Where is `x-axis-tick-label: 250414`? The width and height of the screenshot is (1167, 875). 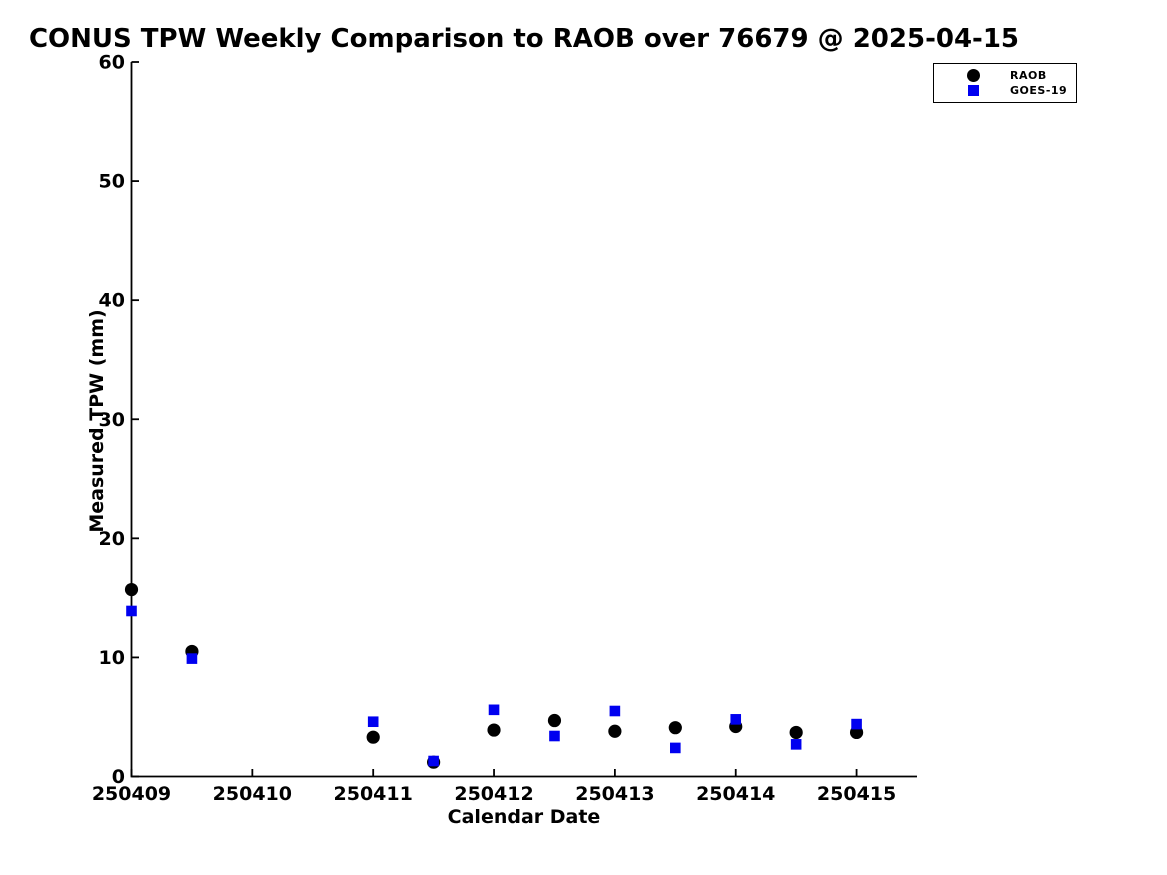
x-axis-tick-label: 250414 is located at coordinates (735, 794).